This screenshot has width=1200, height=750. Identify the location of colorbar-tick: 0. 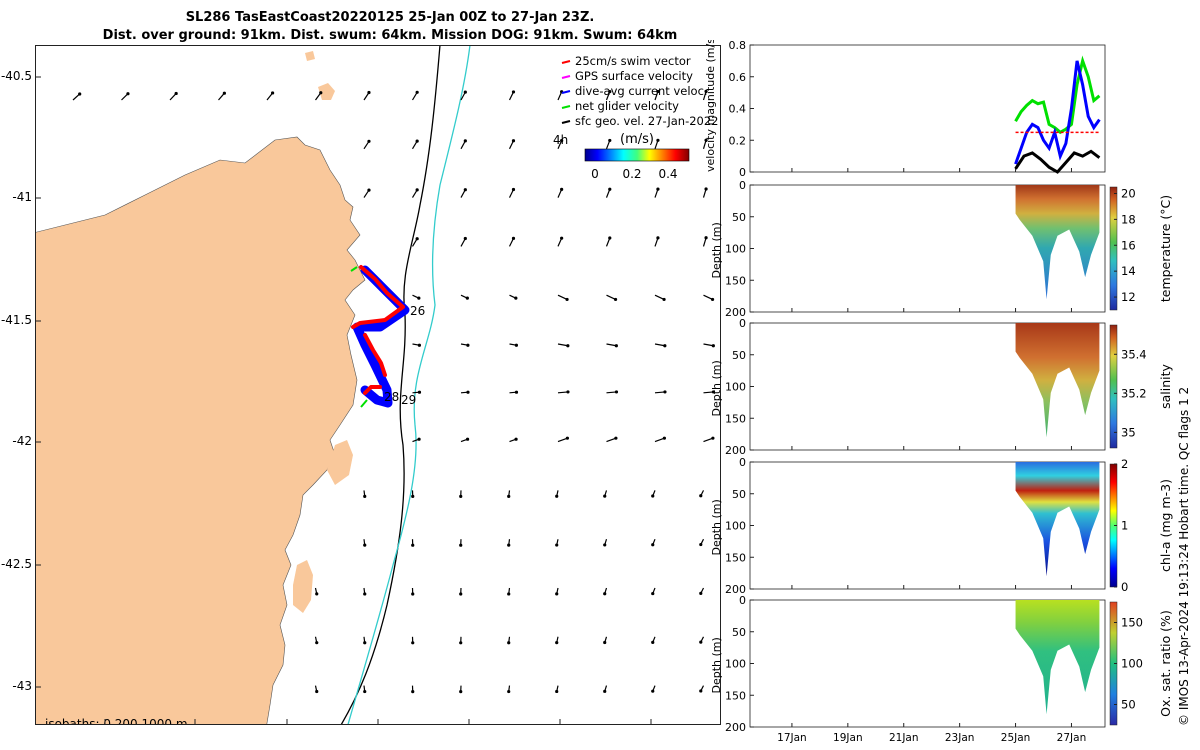
(1124, 587).